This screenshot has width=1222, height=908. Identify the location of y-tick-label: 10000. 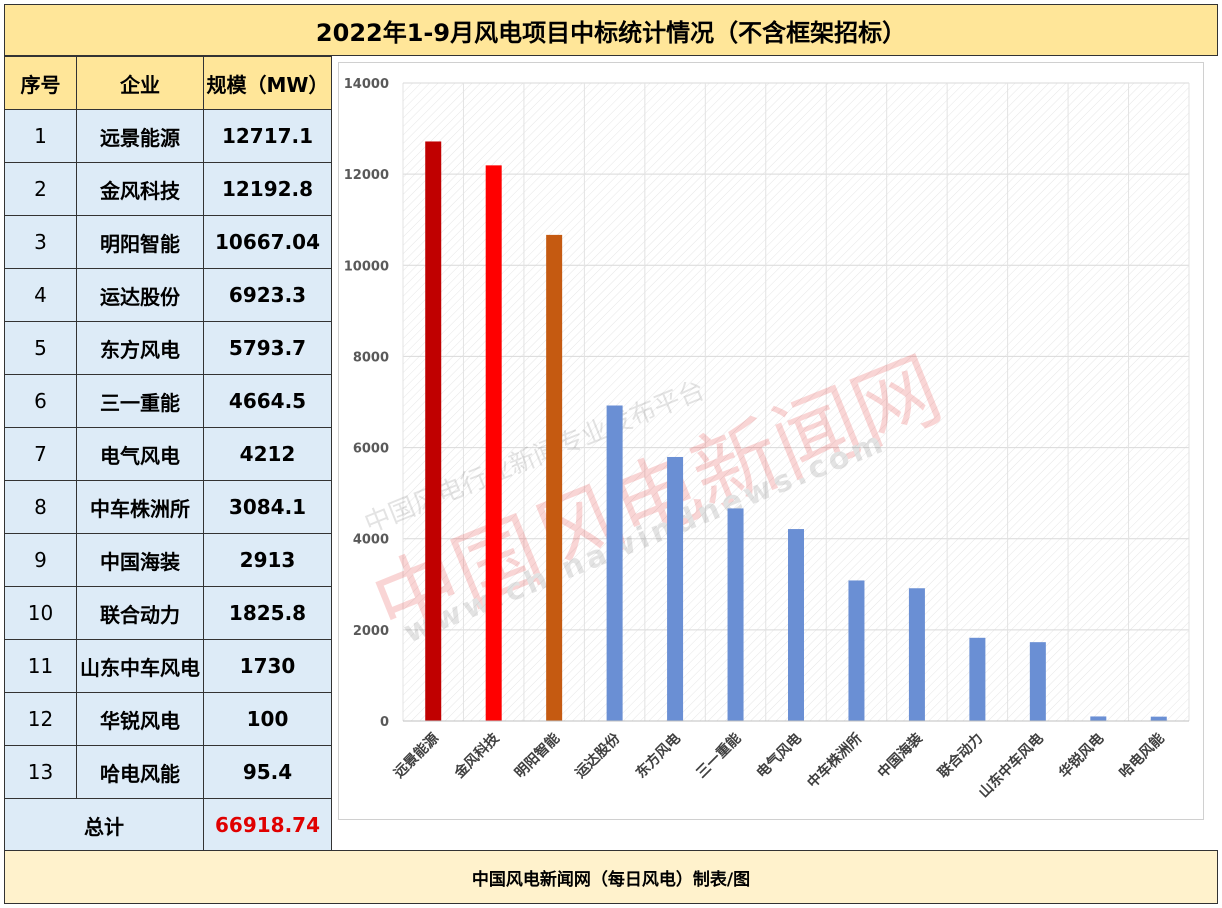
(366, 266).